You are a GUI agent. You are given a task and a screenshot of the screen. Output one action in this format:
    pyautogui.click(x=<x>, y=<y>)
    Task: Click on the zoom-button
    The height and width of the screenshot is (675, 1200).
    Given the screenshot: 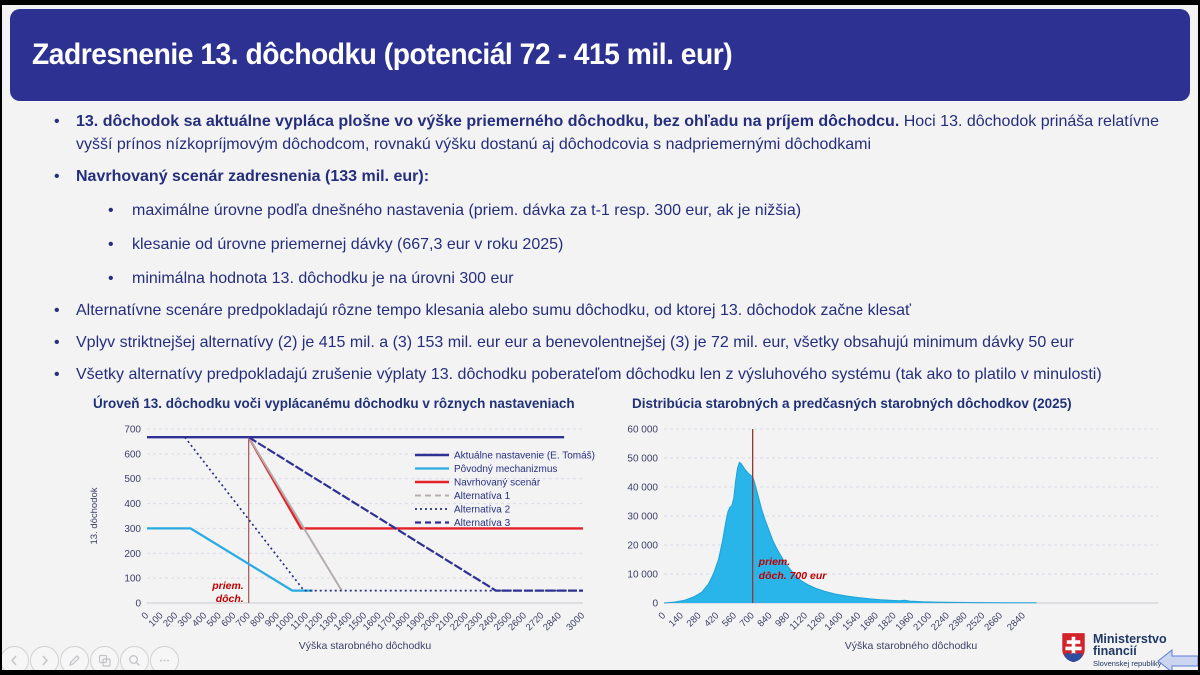 What is the action you would take?
    pyautogui.click(x=134, y=658)
    